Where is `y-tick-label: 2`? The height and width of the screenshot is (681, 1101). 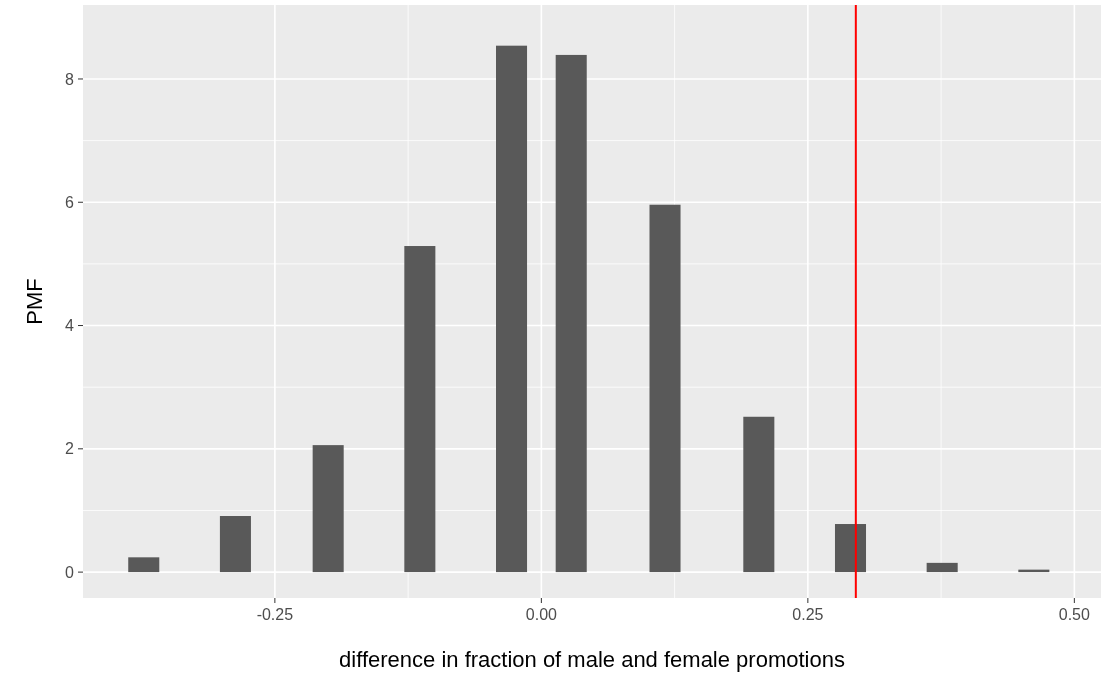
y-tick-label: 2 is located at coordinates (70, 449).